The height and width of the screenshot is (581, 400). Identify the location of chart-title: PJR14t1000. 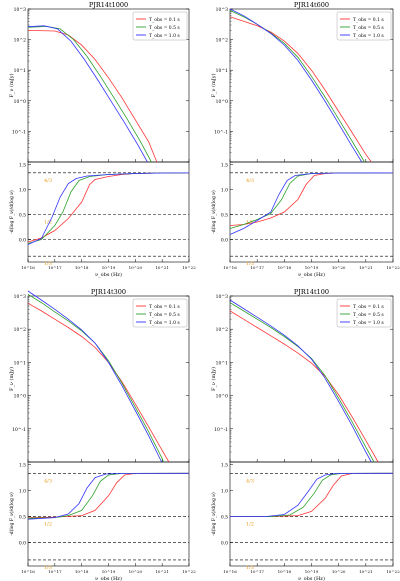
(108, 5).